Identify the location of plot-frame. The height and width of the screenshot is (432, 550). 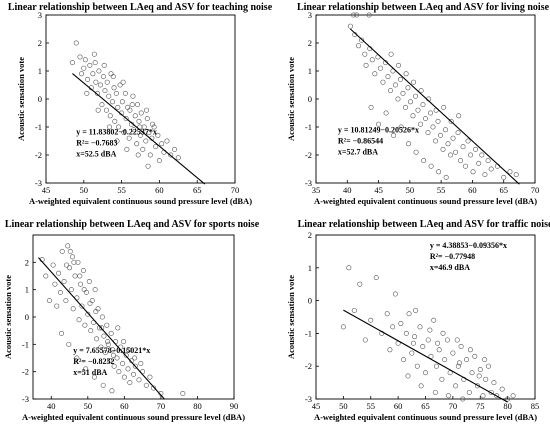
(140, 99).